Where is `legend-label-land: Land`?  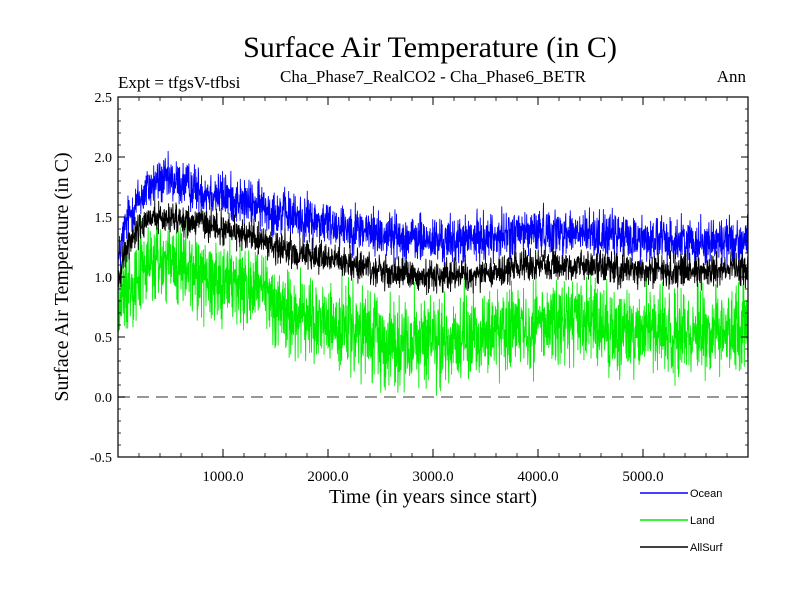 legend-label-land: Land is located at coordinates (702, 521).